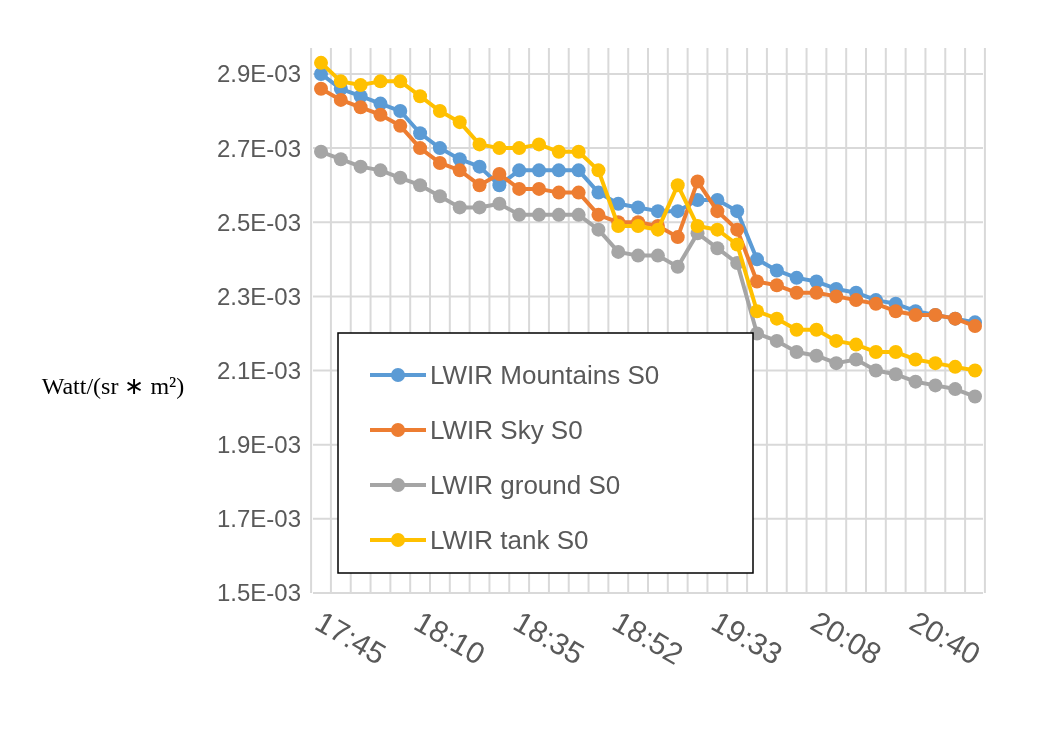  I want to click on y-tick-label: 2.9E-03, so click(258, 74).